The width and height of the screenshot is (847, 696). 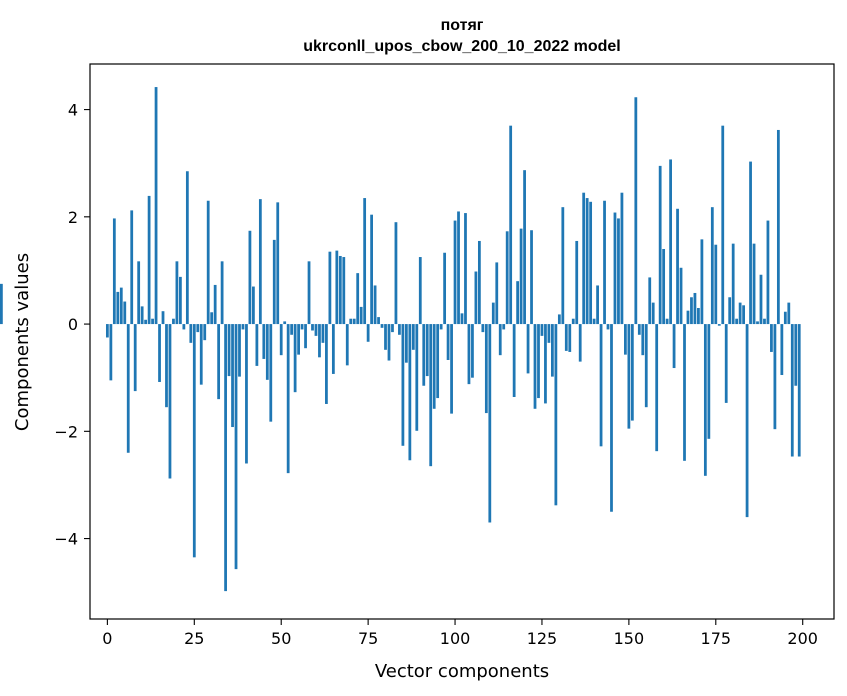 I want to click on x-axis-label: Vector components, so click(x=462, y=671).